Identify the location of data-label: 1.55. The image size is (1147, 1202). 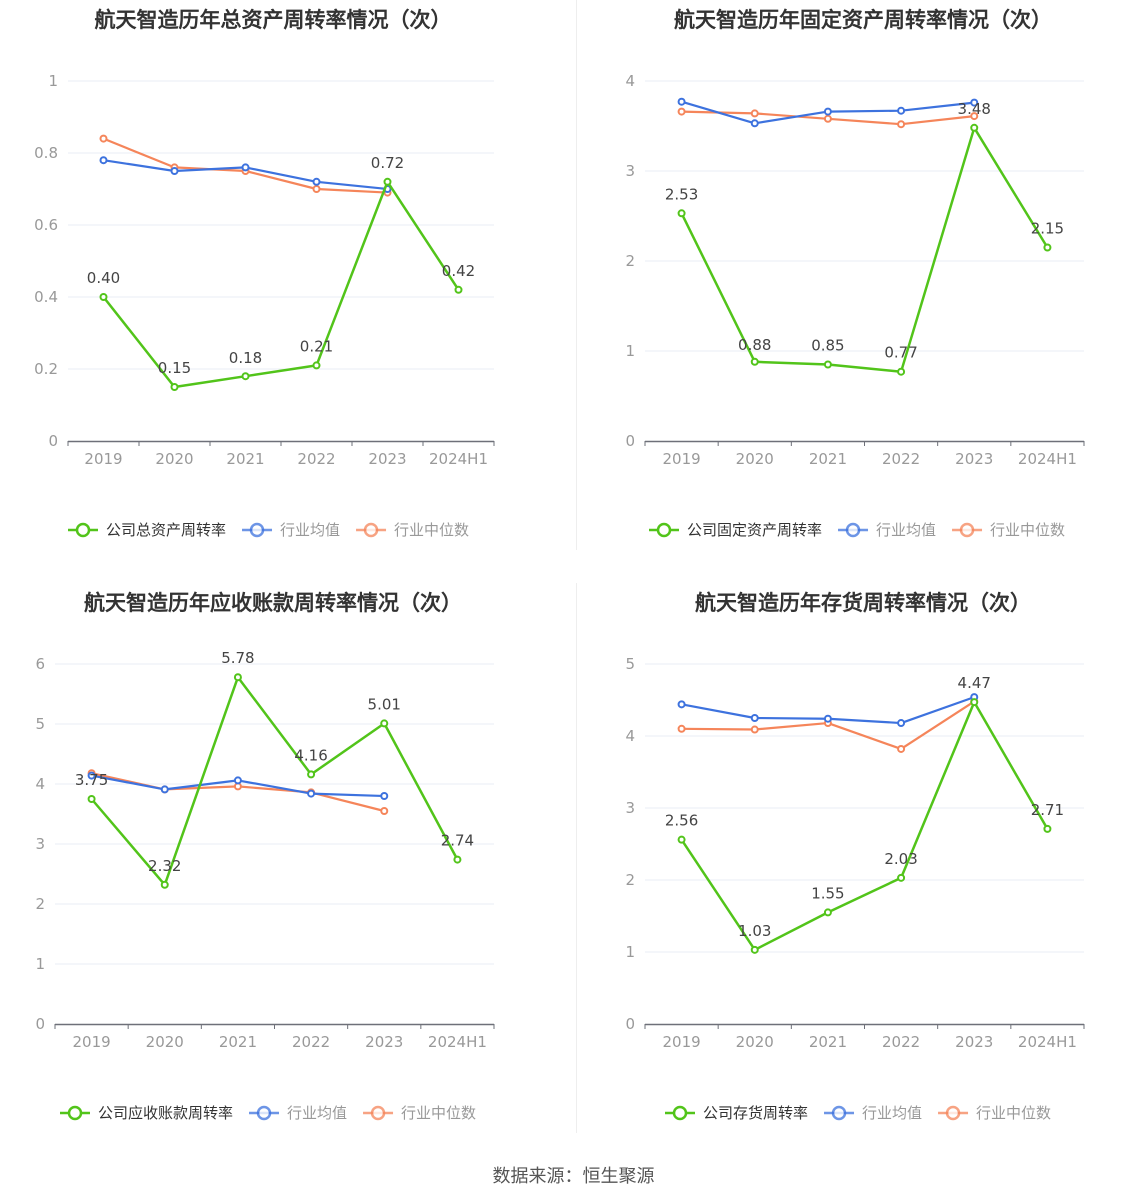
(827, 893).